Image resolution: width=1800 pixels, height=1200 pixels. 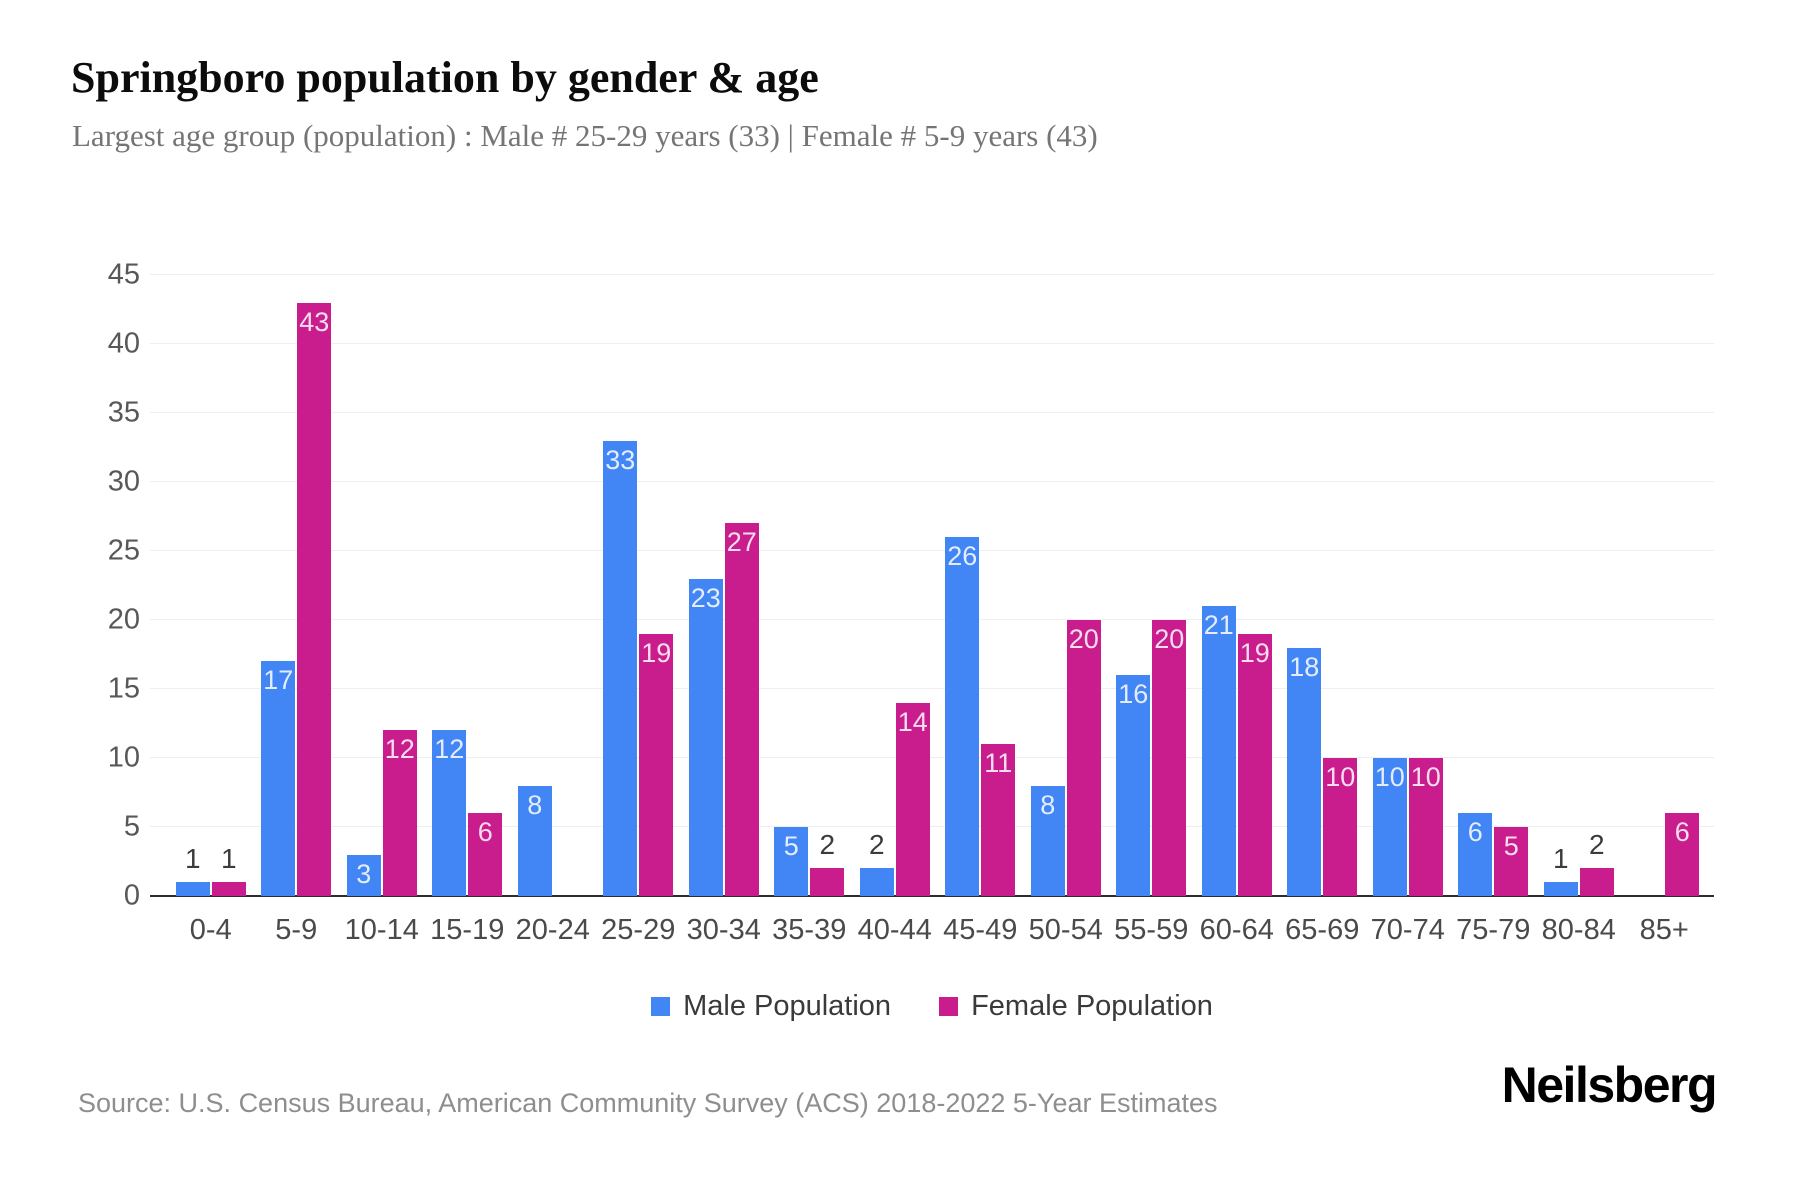 I want to click on bar-slot: 21, so click(x=1218, y=585).